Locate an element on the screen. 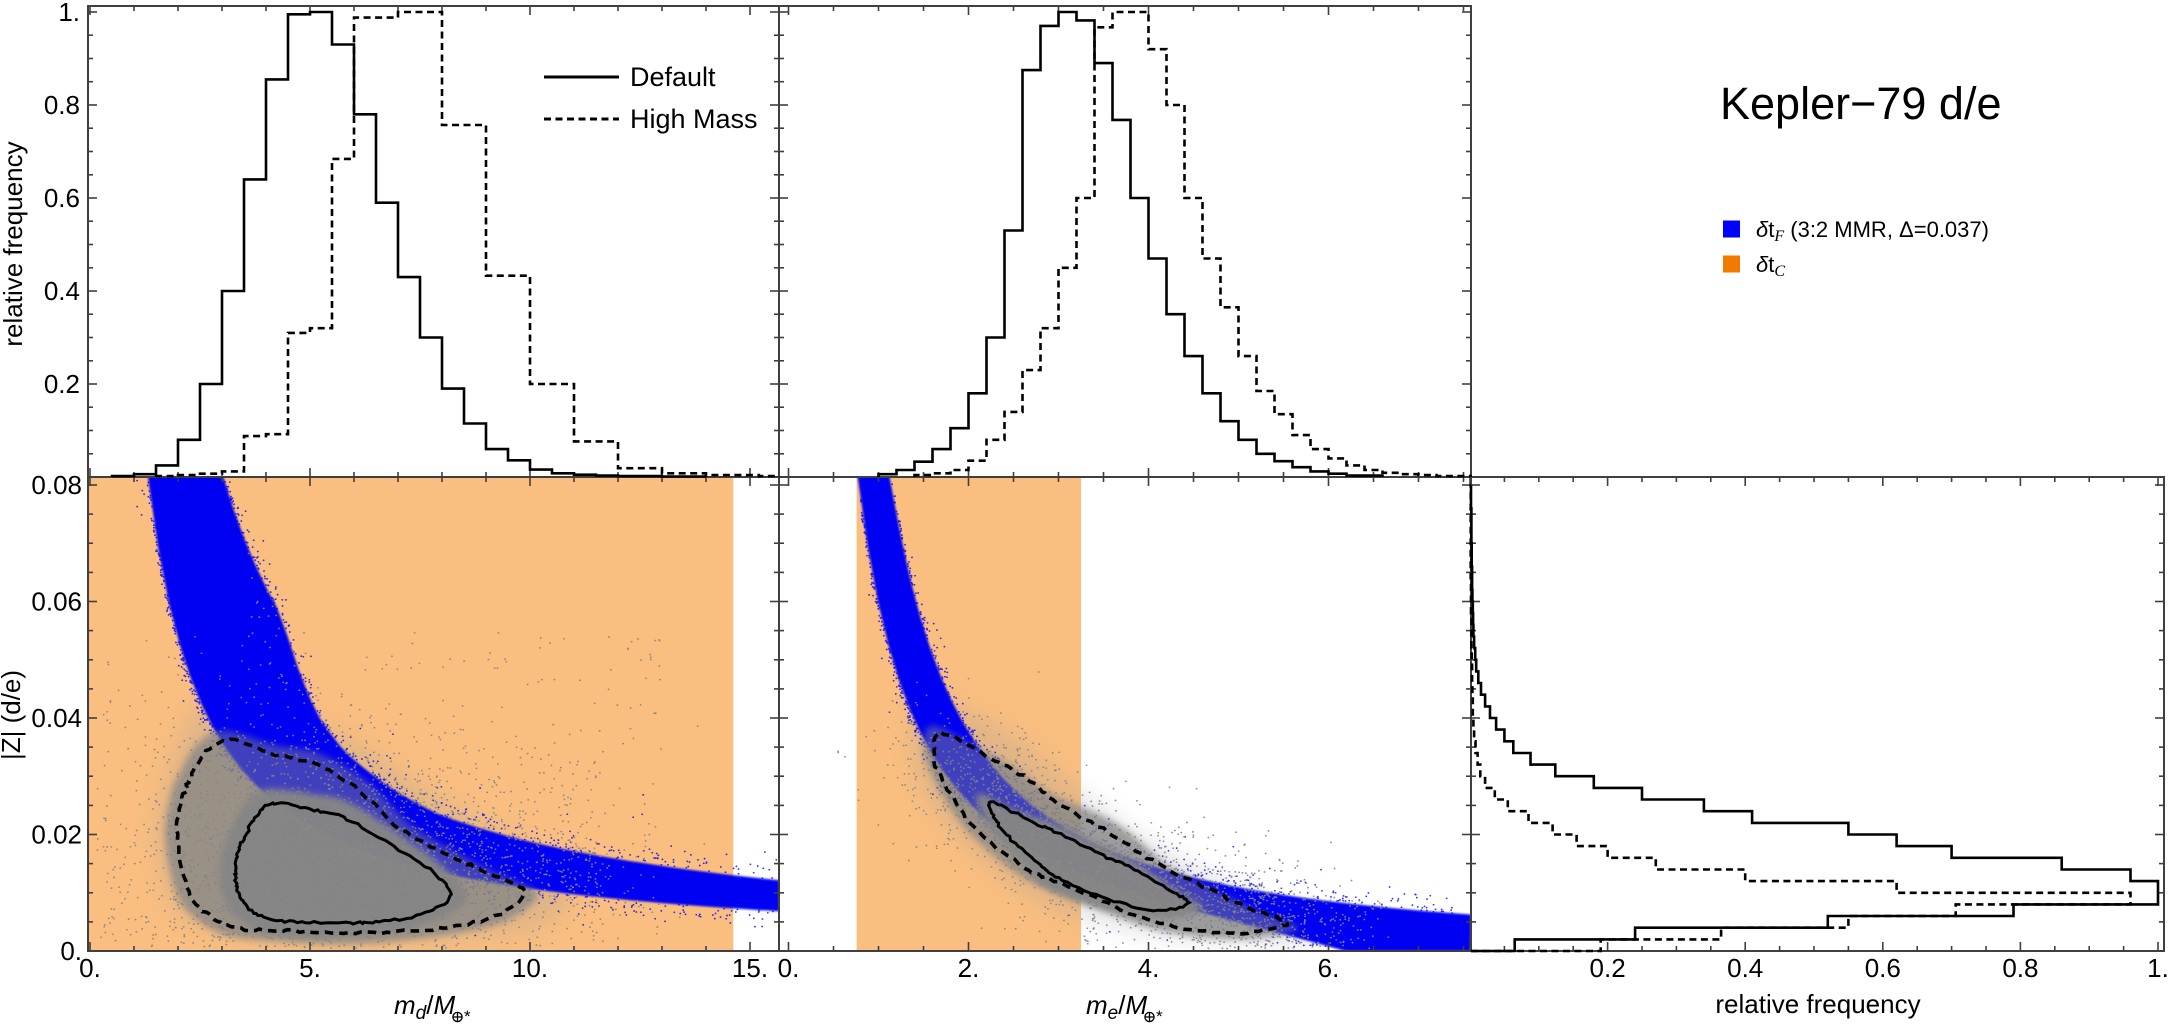  svg-text: δtF (3:2 MMR, Δ=0.037) is located at coordinates (1872, 231).